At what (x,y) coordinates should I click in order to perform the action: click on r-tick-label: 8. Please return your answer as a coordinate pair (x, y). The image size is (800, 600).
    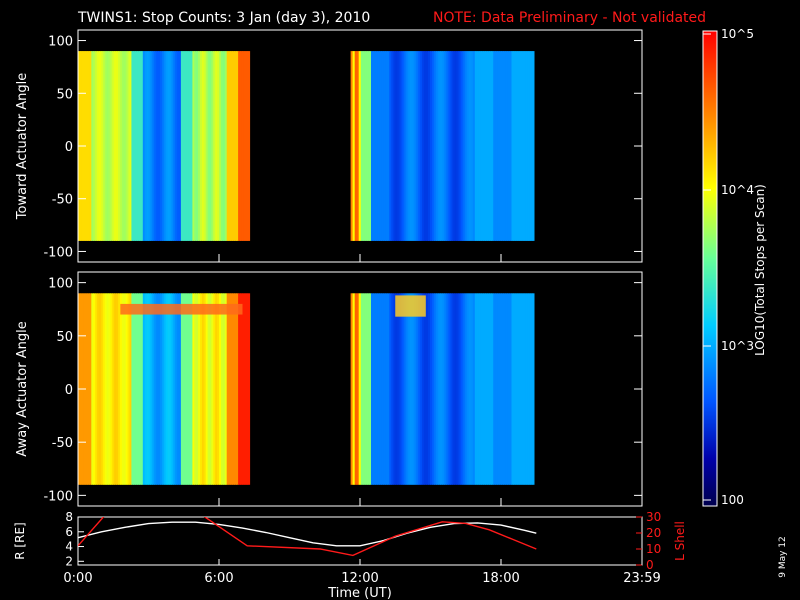
    Looking at the image, I should click on (69, 517).